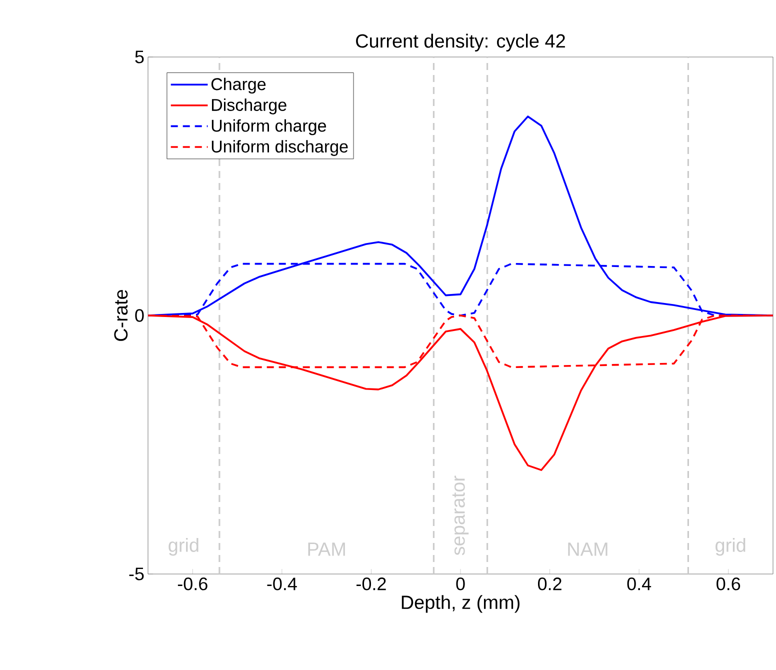 This screenshot has width=776, height=670. What do you see at coordinates (282, 584) in the screenshot?
I see `x-tick-label: -0.4` at bounding box center [282, 584].